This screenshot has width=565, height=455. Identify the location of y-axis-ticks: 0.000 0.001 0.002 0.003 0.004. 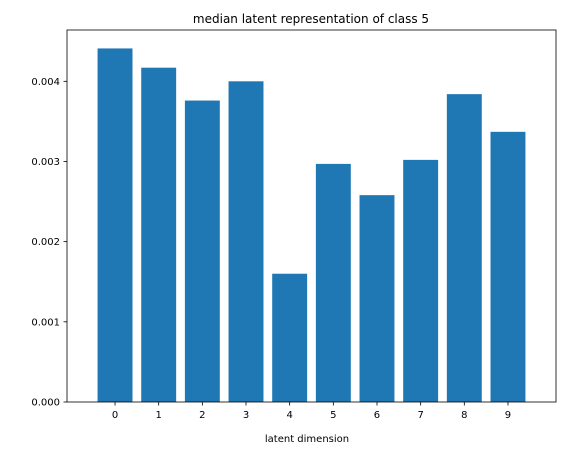
(49, 243).